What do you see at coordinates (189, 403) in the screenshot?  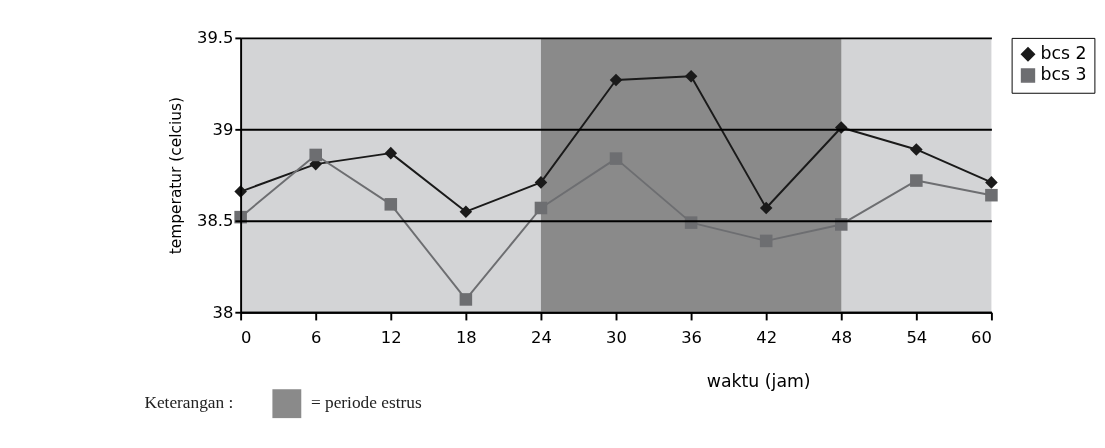 I see `text: Keterangan :` at bounding box center [189, 403].